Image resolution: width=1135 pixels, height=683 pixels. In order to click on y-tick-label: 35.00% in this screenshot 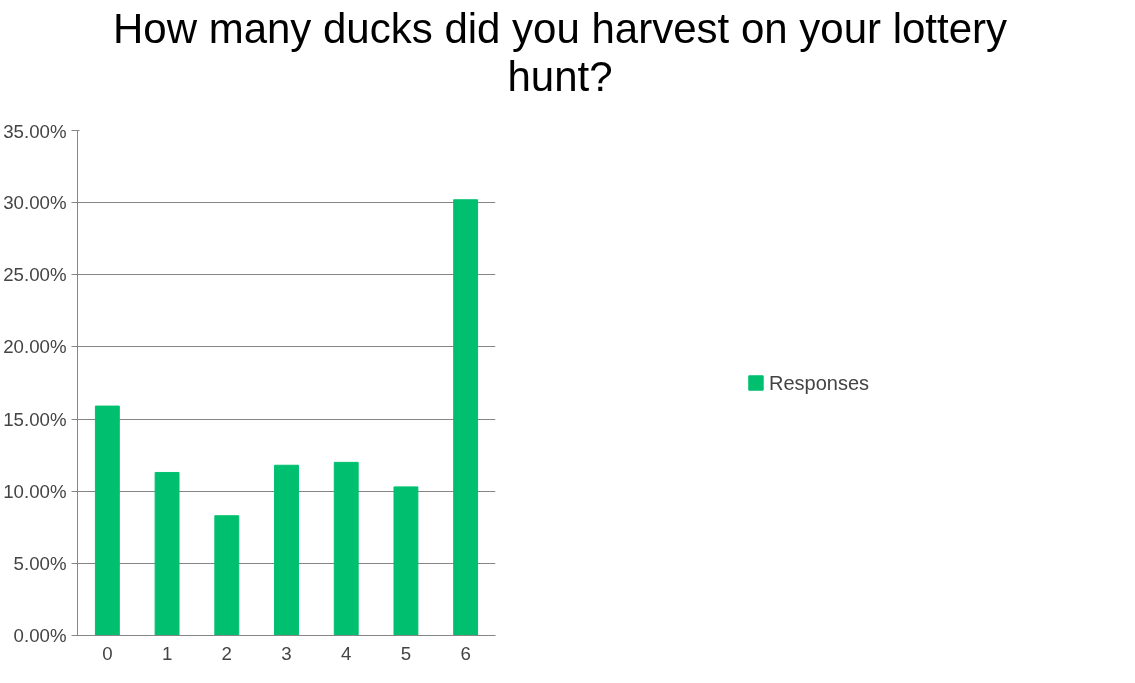, I will do `click(35, 131)`.